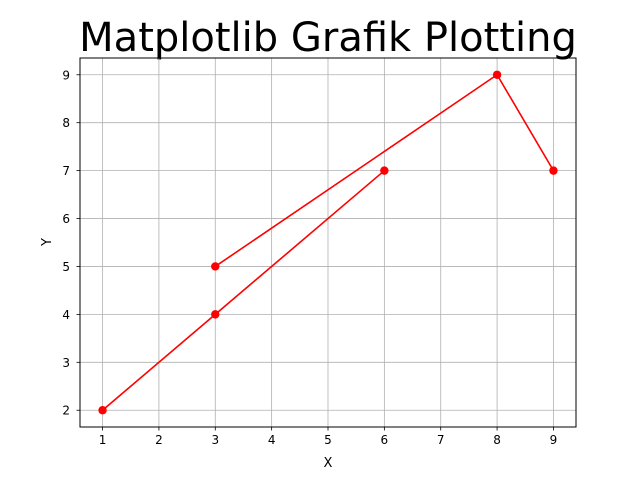 The height and width of the screenshot is (480, 640). Describe the element at coordinates (66, 411) in the screenshot. I see `y-tick-label: 2` at that location.